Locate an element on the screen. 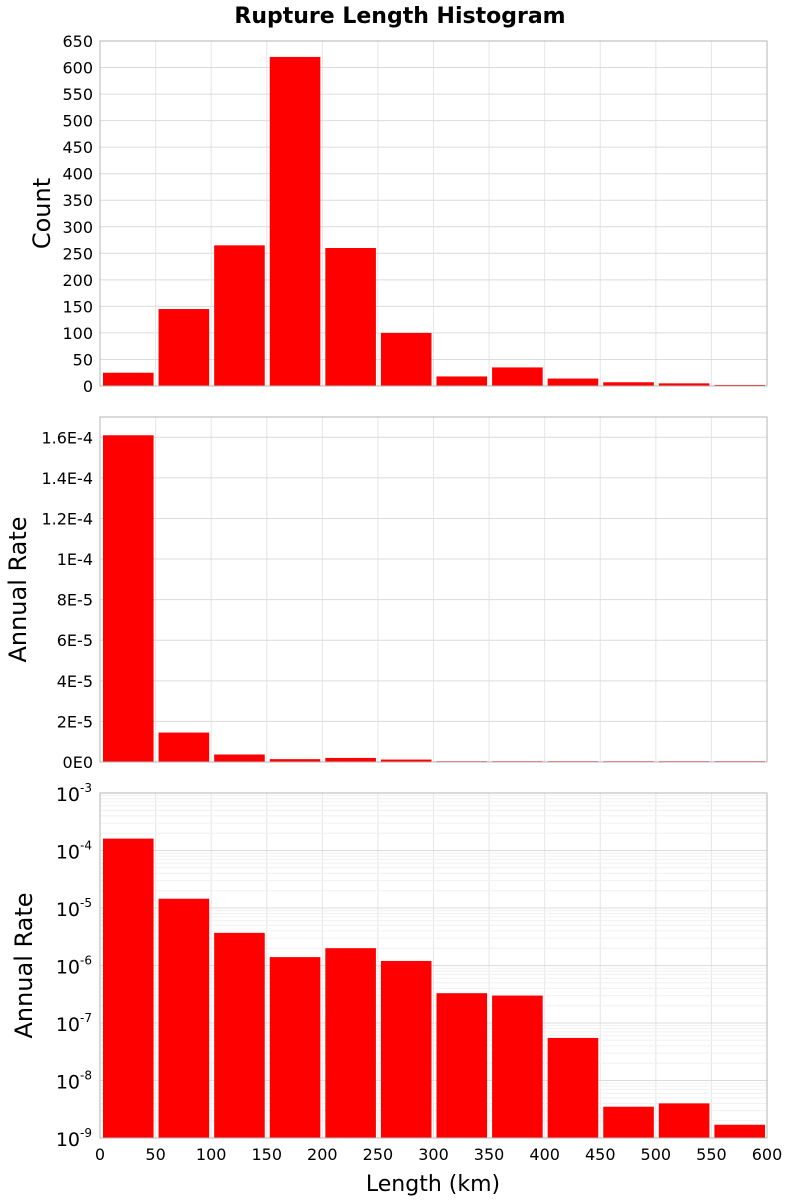 This screenshot has width=800, height=1200. y-tick-label: 600 is located at coordinates (77, 68).